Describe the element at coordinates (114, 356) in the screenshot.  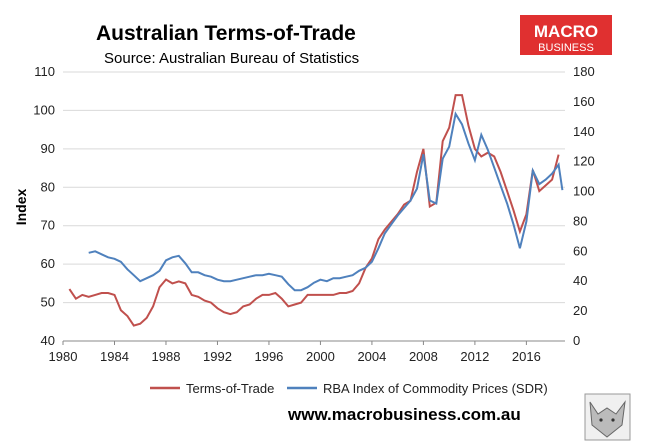
I see `x-tick-label: 1984` at that location.